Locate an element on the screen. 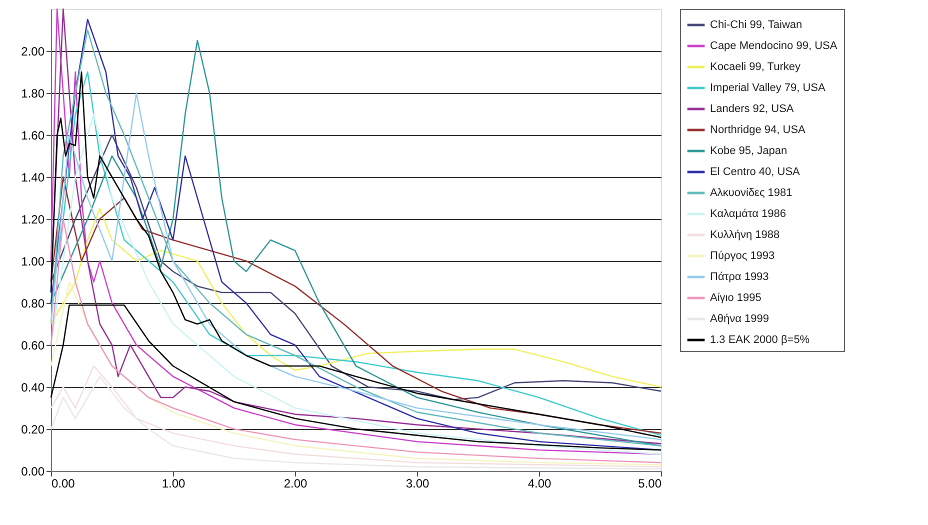 This screenshot has height=525, width=928. legend-label: Kobe 95, Japan is located at coordinates (749, 151).